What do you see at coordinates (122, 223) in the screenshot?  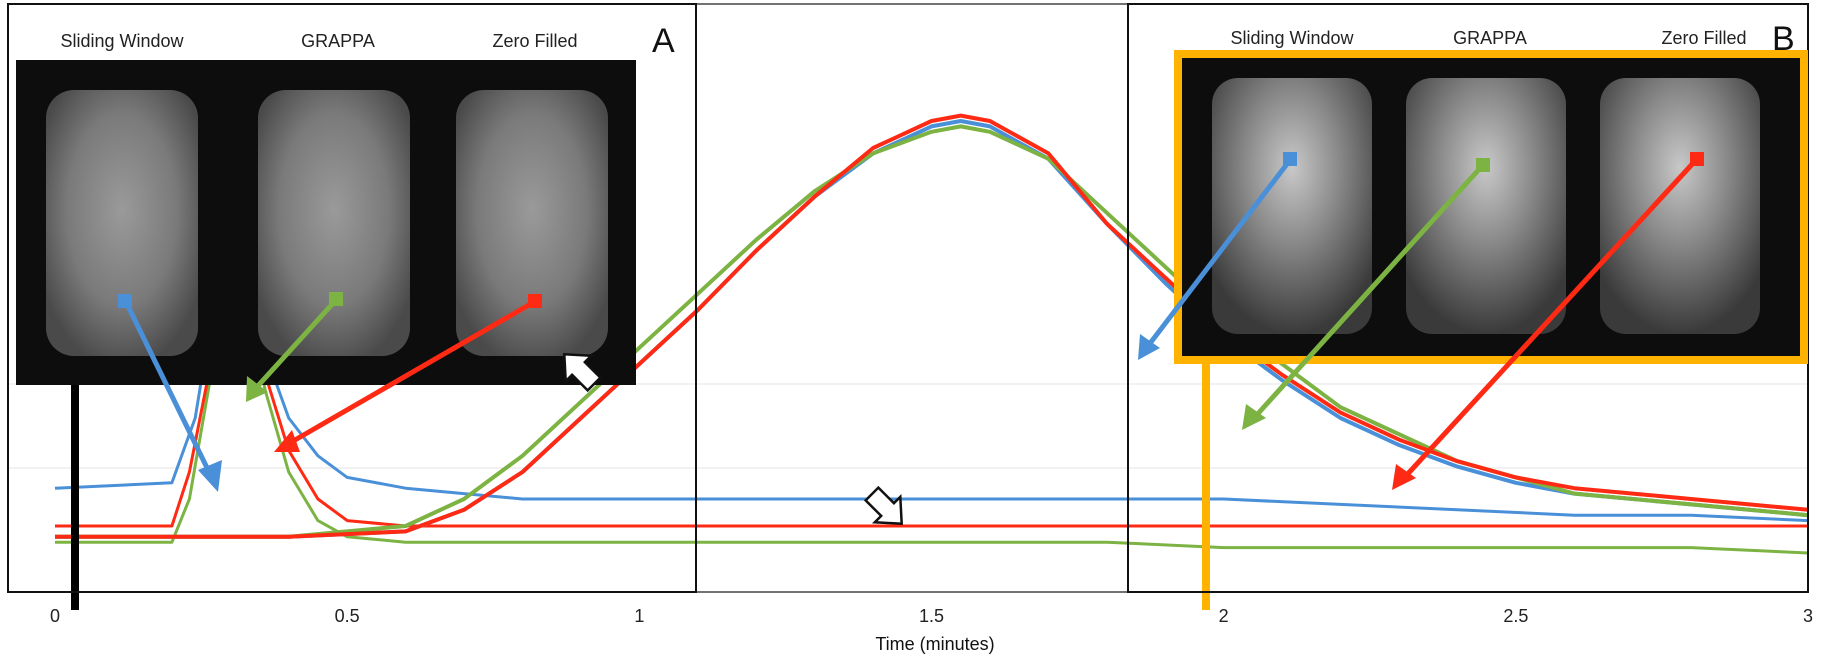 I see `phantom-a-sliding-window` at bounding box center [122, 223].